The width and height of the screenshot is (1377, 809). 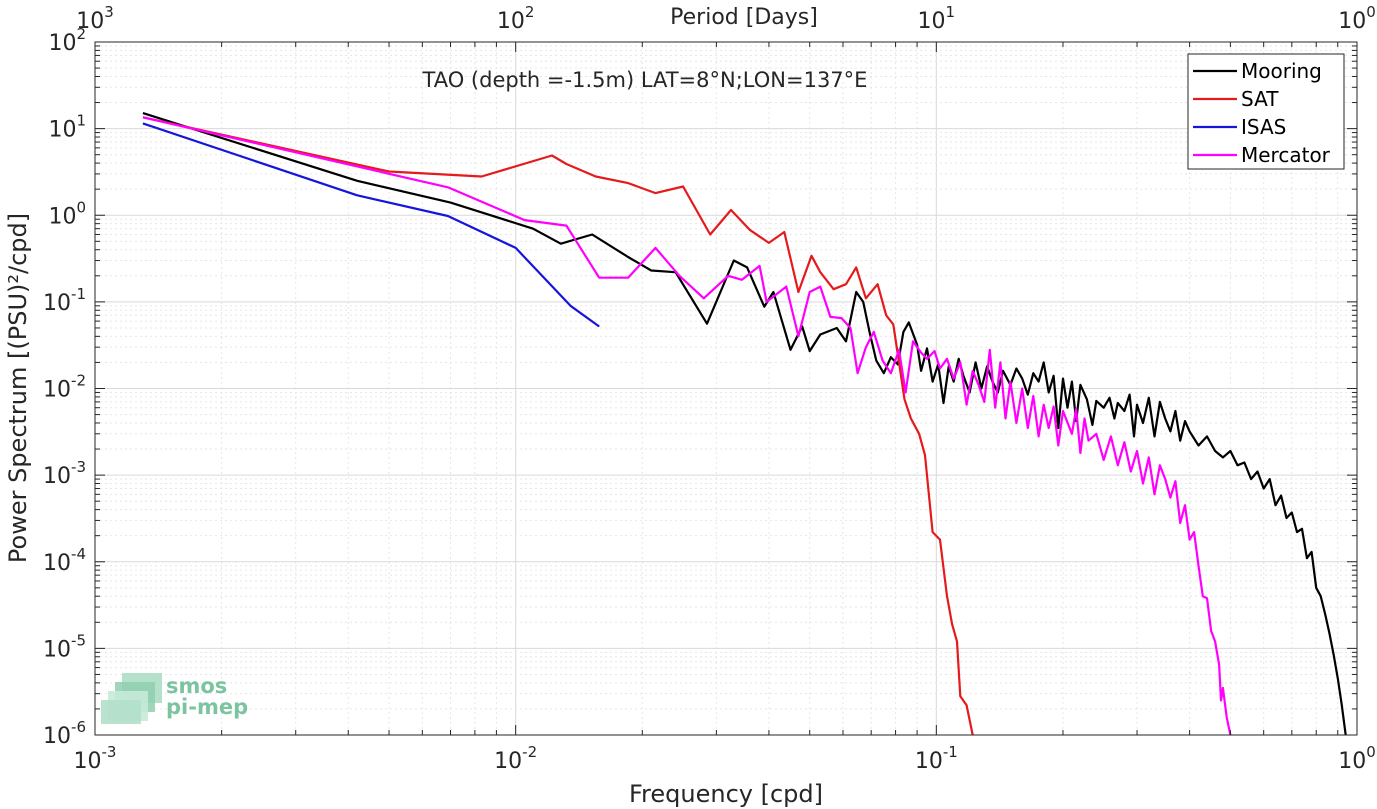 I want to click on top-x-axis-label: Period [Days], so click(x=744, y=17).